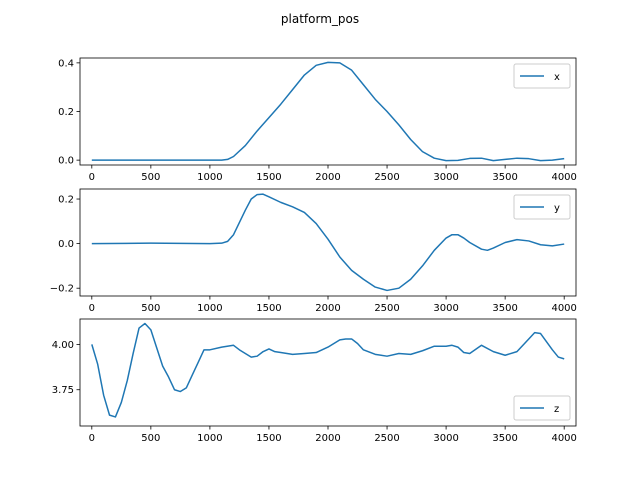 The image size is (640, 480). Describe the element at coordinates (320, 19) in the screenshot. I see `figure-title: platform_pos` at that location.